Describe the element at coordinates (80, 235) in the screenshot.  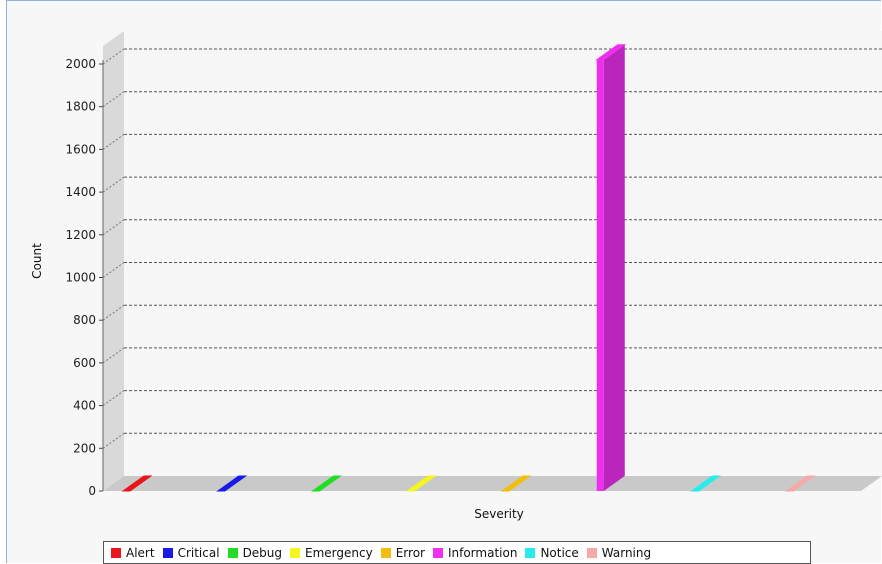
I see `y-tick-label: 1200` at that location.